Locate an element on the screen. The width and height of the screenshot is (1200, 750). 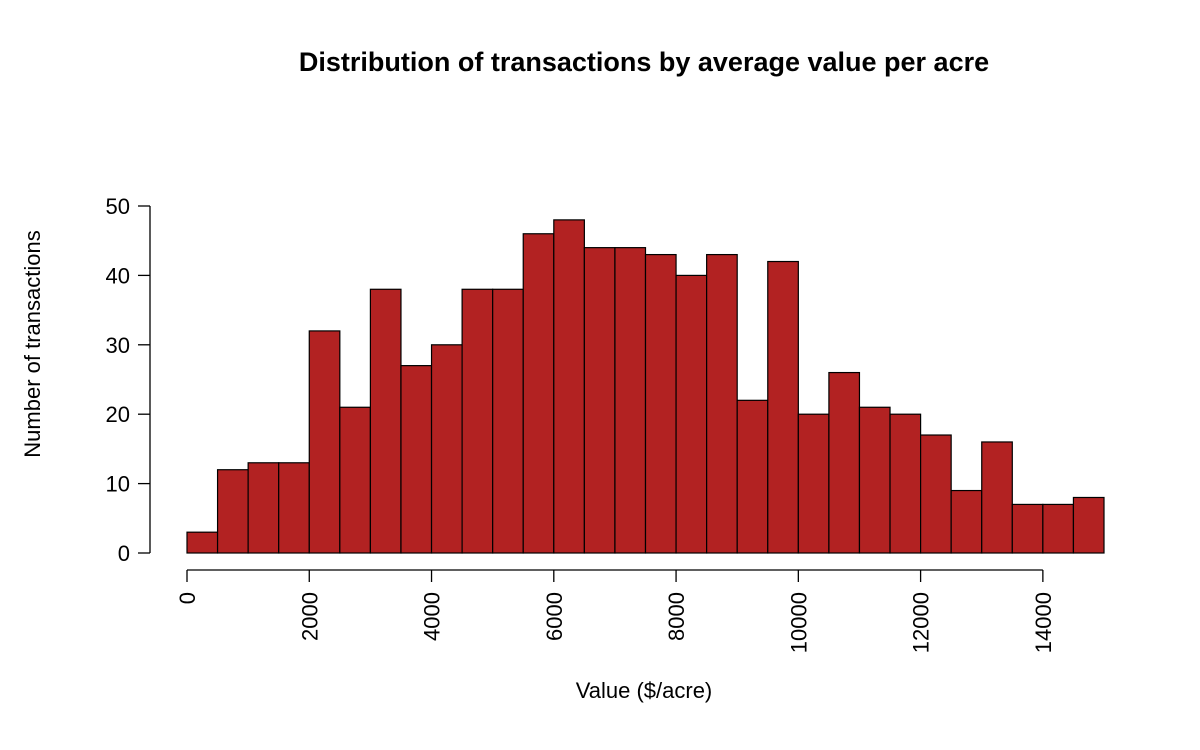
y-axis-label: Number of transactions is located at coordinates (32, 343).